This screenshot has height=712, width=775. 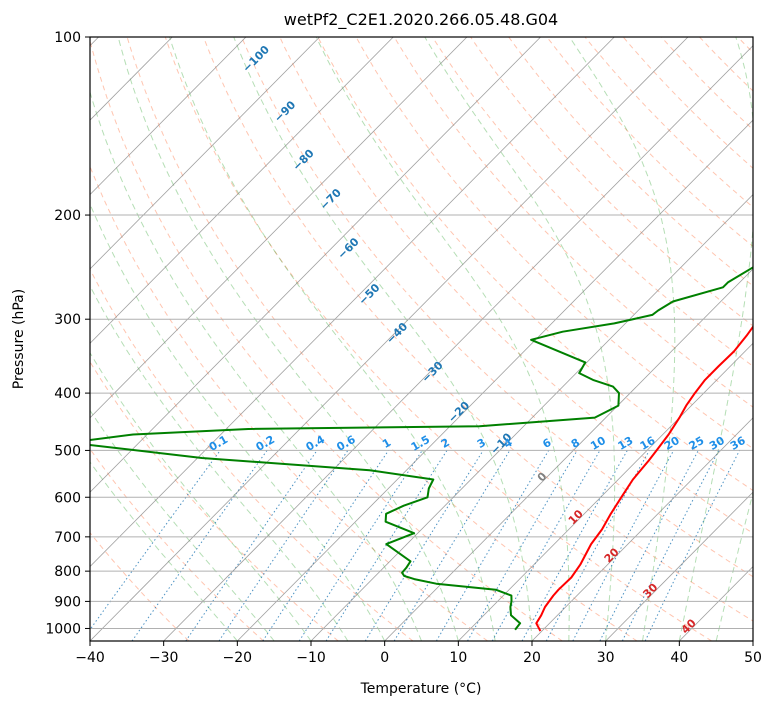 I want to click on x-tick-label: 20, so click(x=532, y=658).